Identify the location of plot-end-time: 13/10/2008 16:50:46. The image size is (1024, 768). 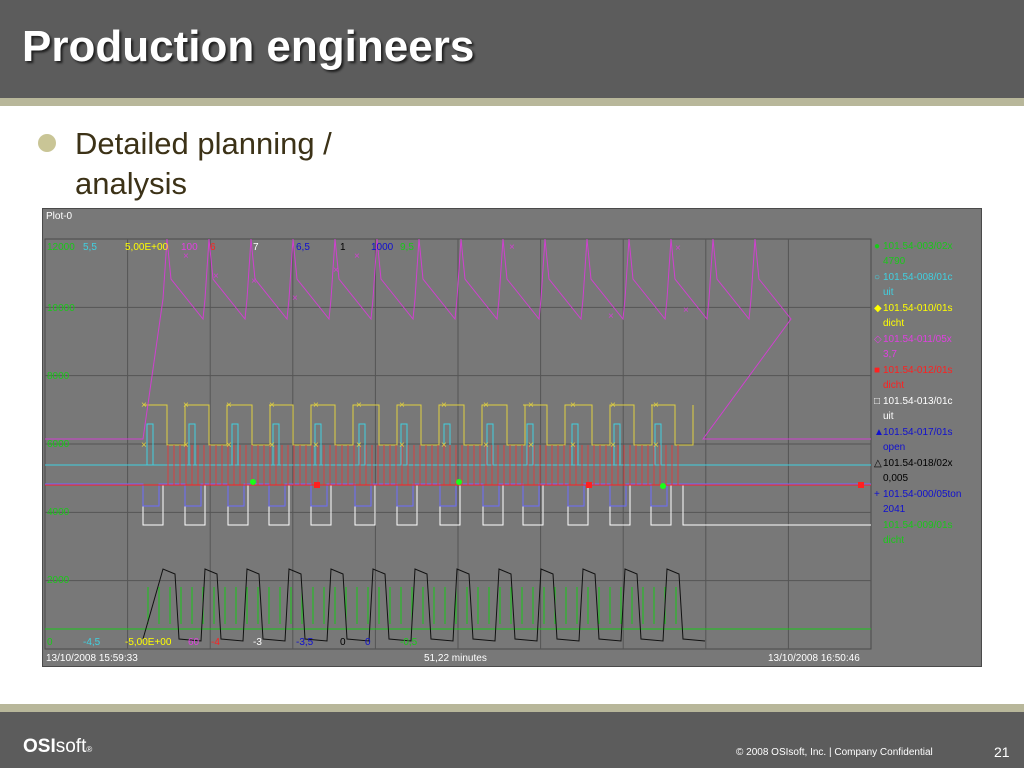
(814, 658).